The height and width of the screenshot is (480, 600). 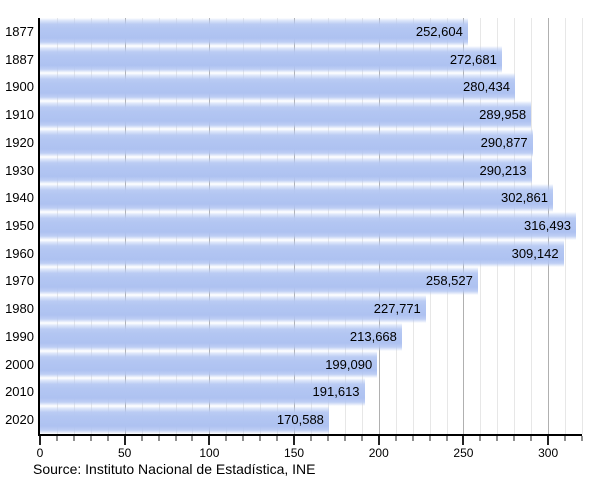 I want to click on bar: 199,090, so click(x=209, y=364).